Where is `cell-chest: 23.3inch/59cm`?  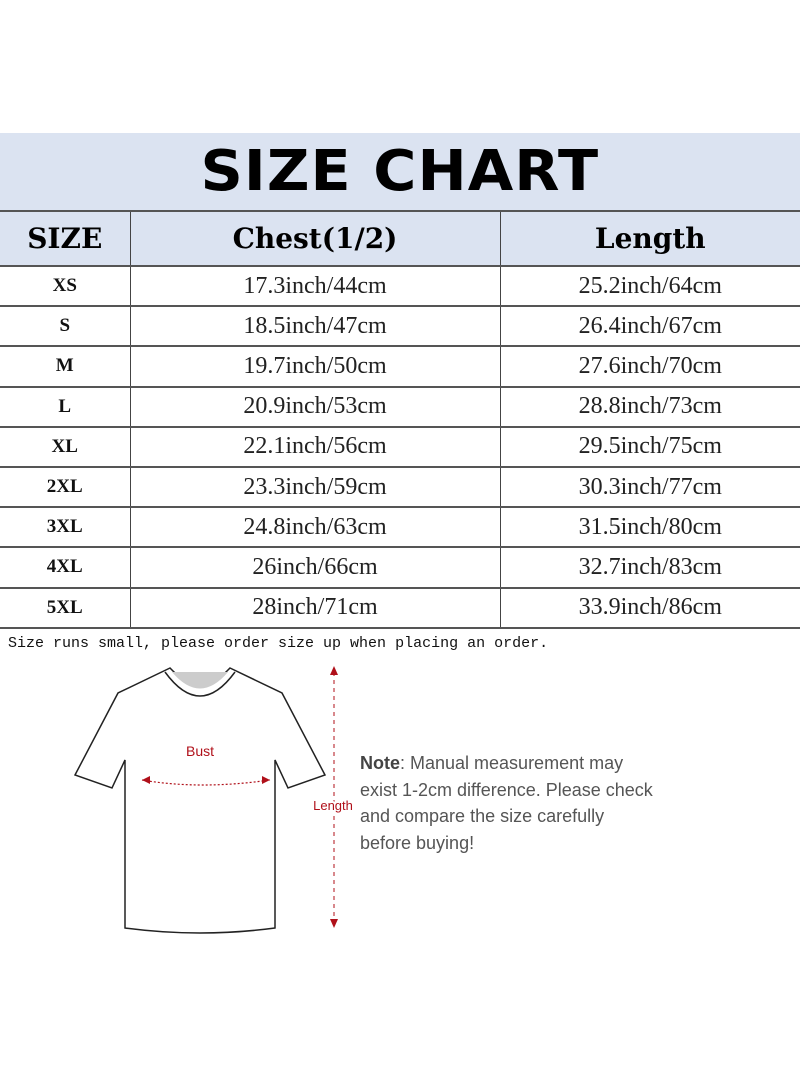
cell-chest: 23.3inch/59cm is located at coordinates (314, 486).